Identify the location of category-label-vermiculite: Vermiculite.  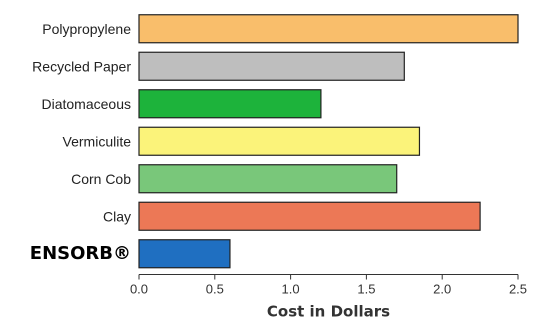
(97, 141).